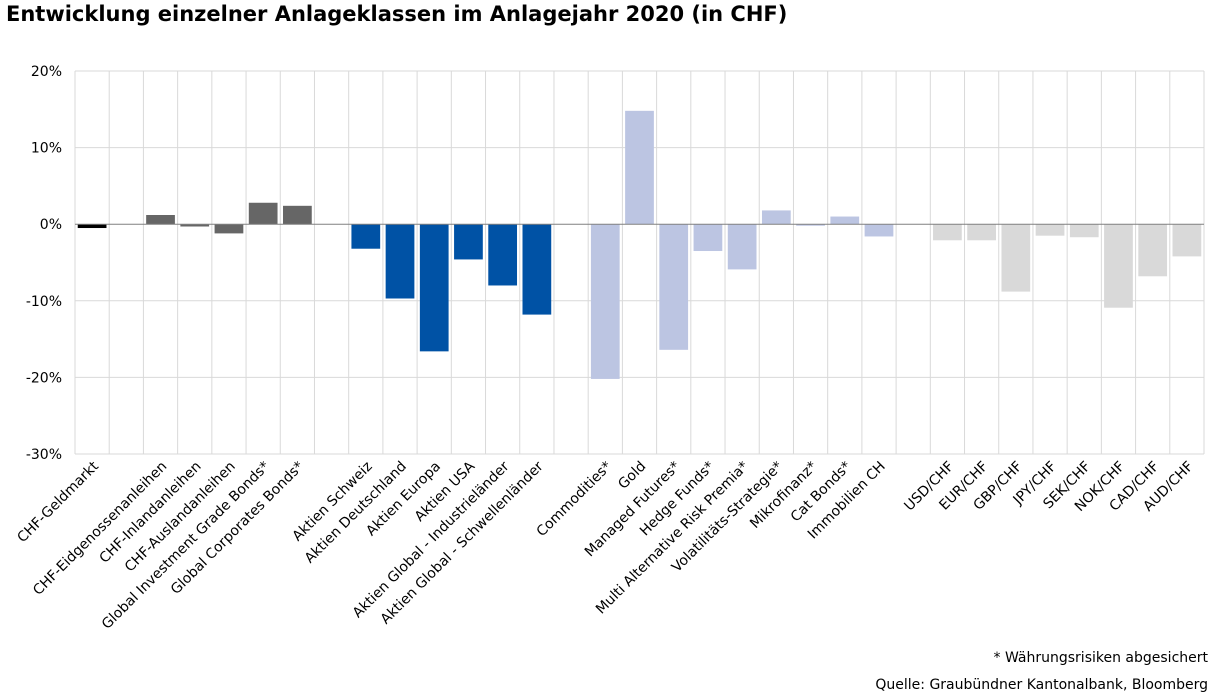 This screenshot has width=1213, height=696. I want to click on y-tick-label: -10%, so click(44, 302).